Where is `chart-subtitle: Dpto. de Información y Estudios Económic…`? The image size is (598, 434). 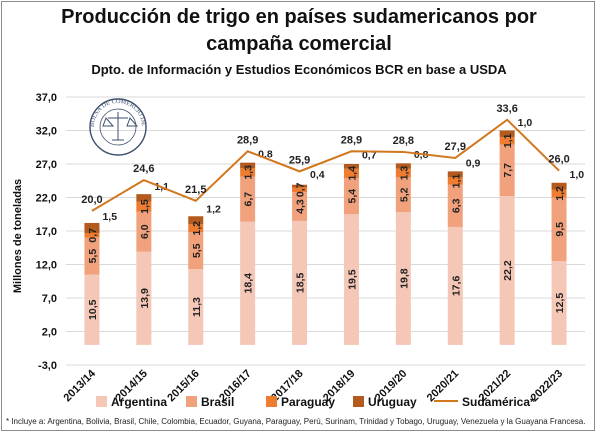
chart-subtitle: Dpto. de Información y Estudios Económic… is located at coordinates (299, 69).